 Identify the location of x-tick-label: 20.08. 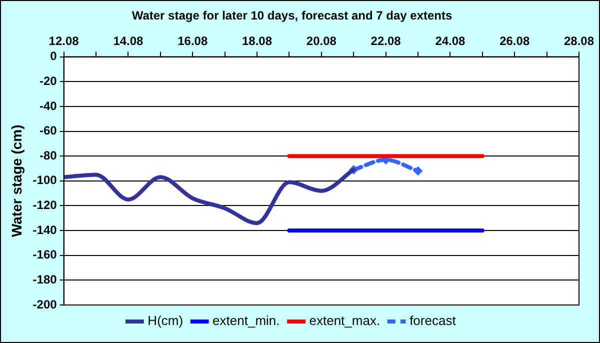
(321, 41).